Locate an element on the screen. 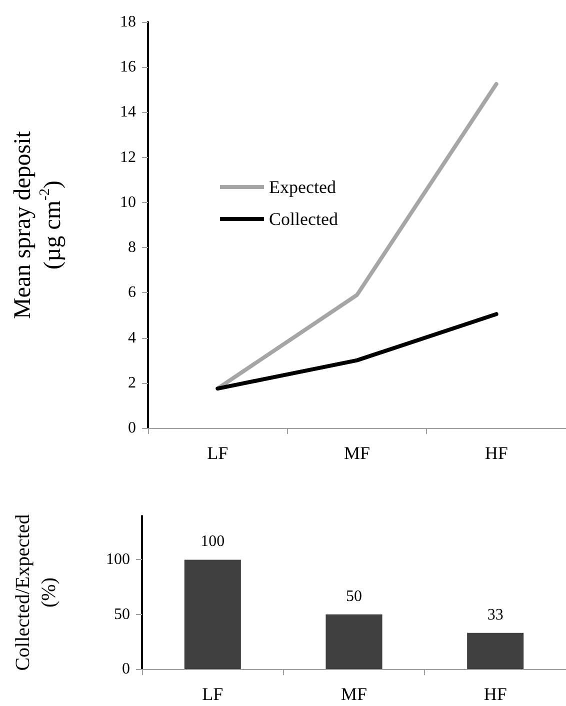 This screenshot has height=706, width=566. y-tick-label: 2 is located at coordinates (132, 383).